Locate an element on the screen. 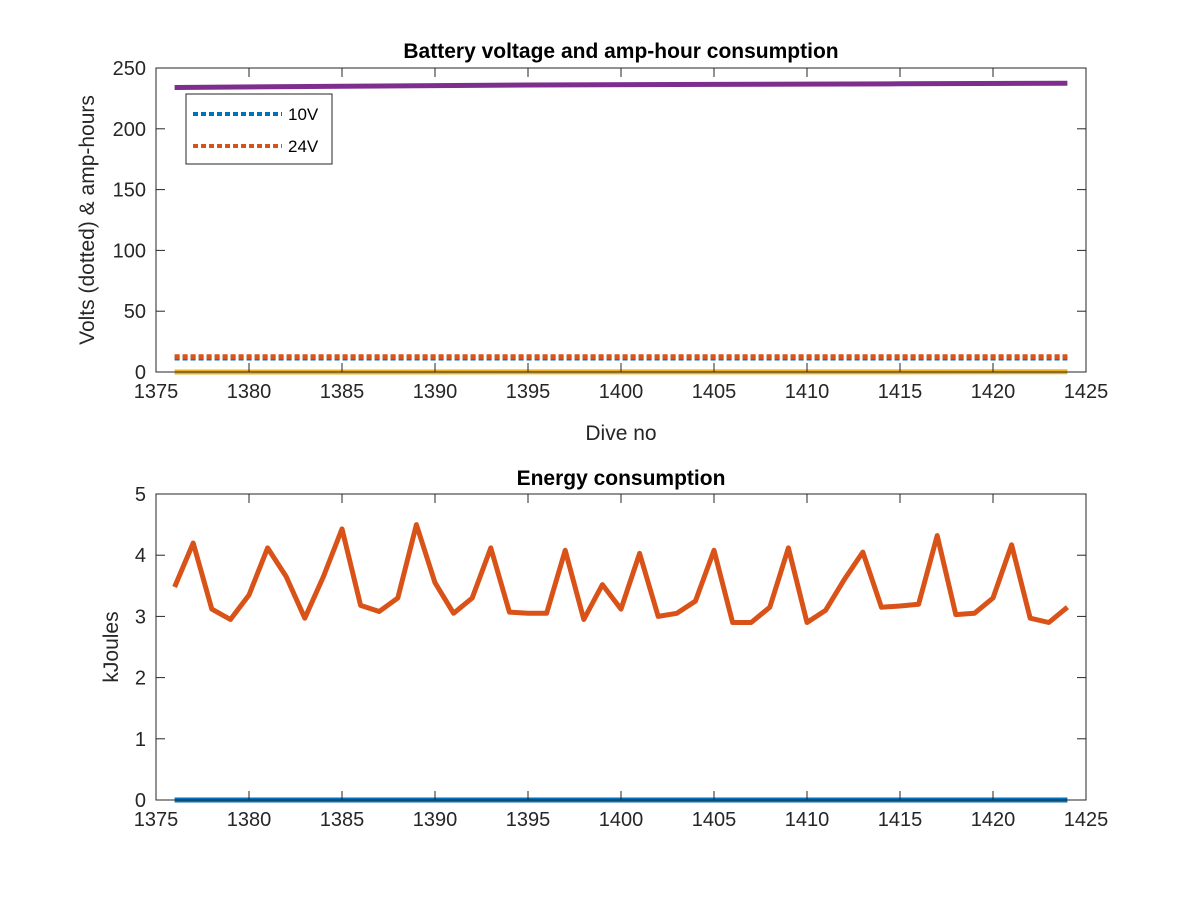 This screenshot has height=900, width=1200. bottom-y-tick-label: 5 is located at coordinates (140, 495).